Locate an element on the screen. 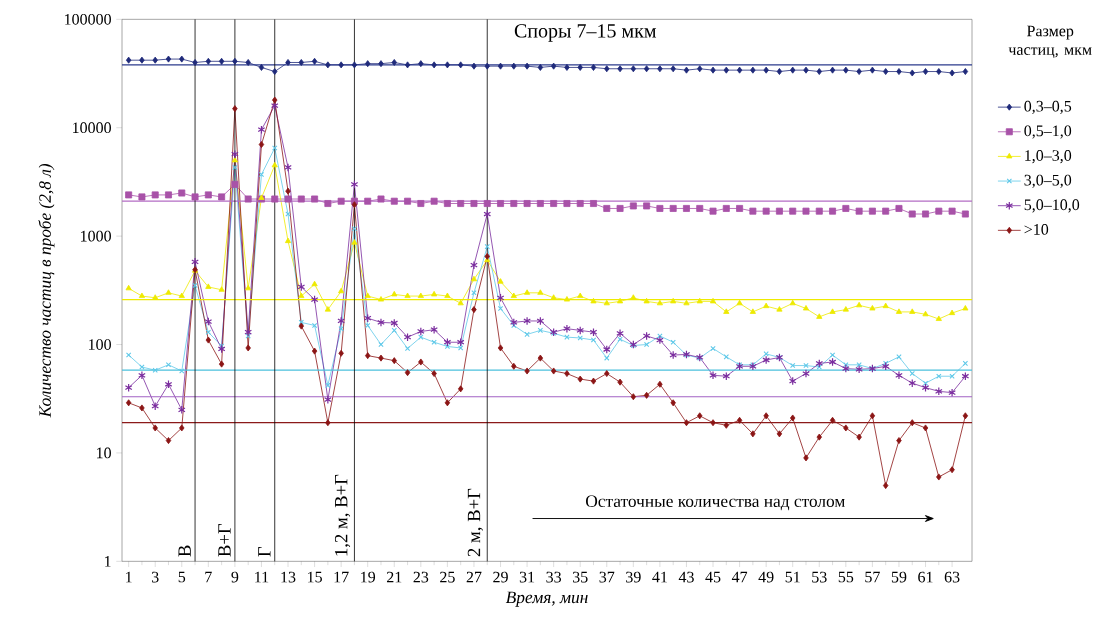 The height and width of the screenshot is (632, 1116). x-tick-label: 11 is located at coordinates (262, 577).